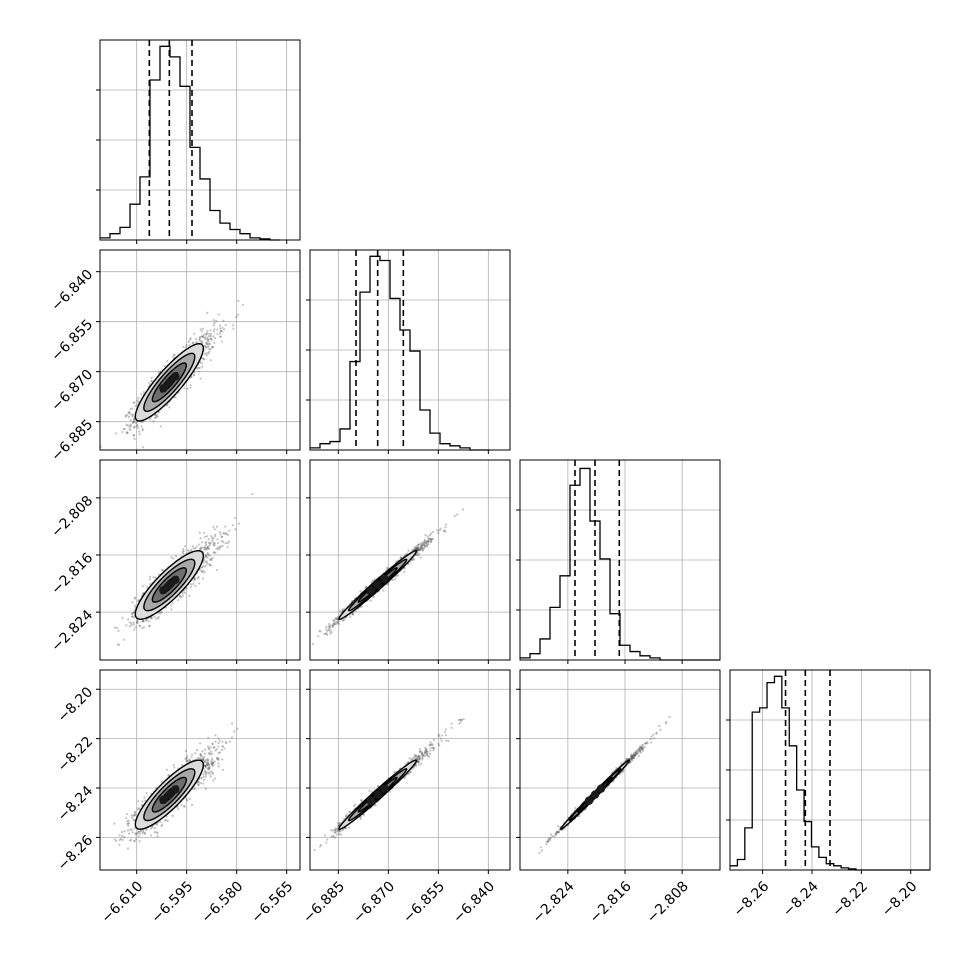 The height and width of the screenshot is (970, 970). I want to click on x-tick-label-3-3: −2.808, so click(668, 902).